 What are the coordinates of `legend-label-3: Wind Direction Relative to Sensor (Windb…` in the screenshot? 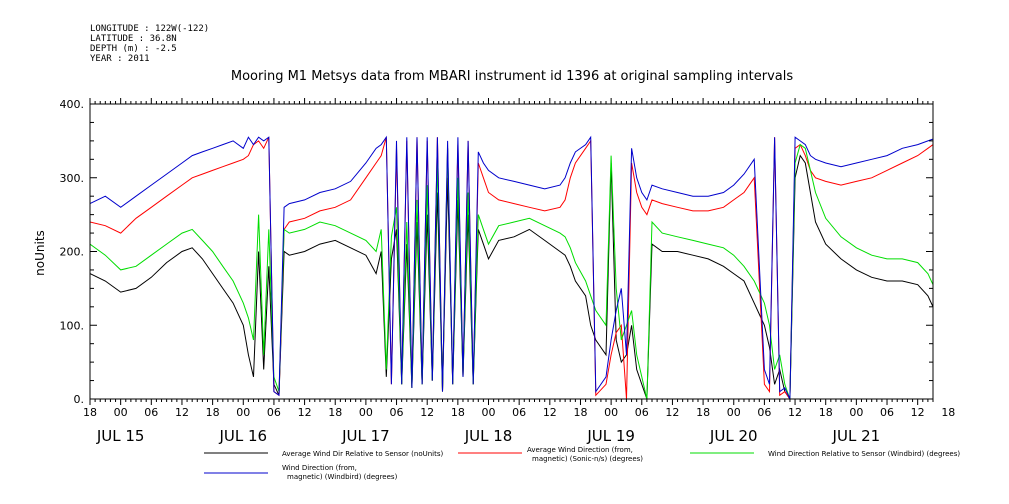 It's located at (864, 454).